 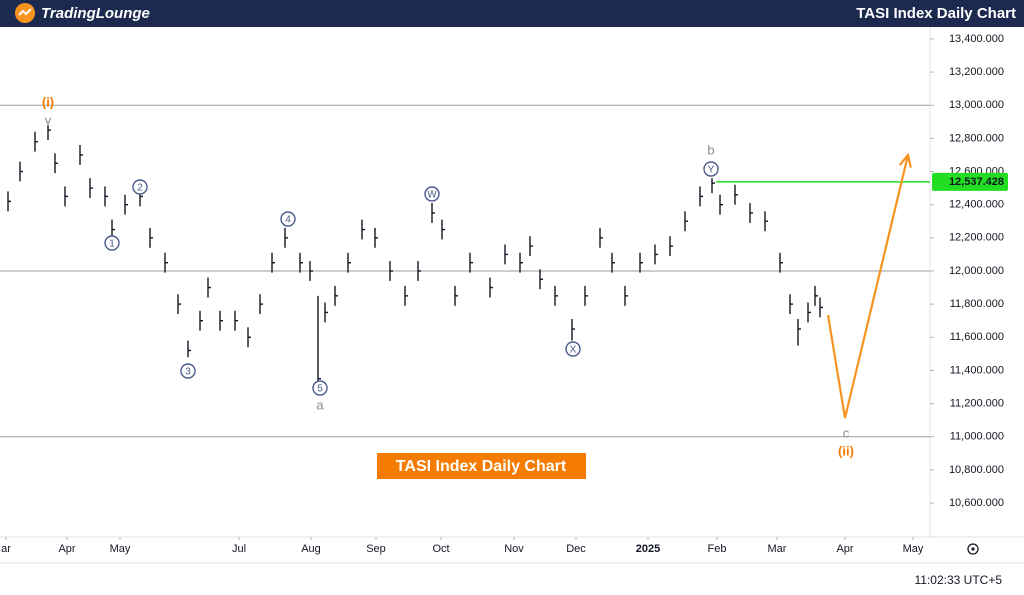 I want to click on logo-text: TradingLounge, so click(x=95, y=13).